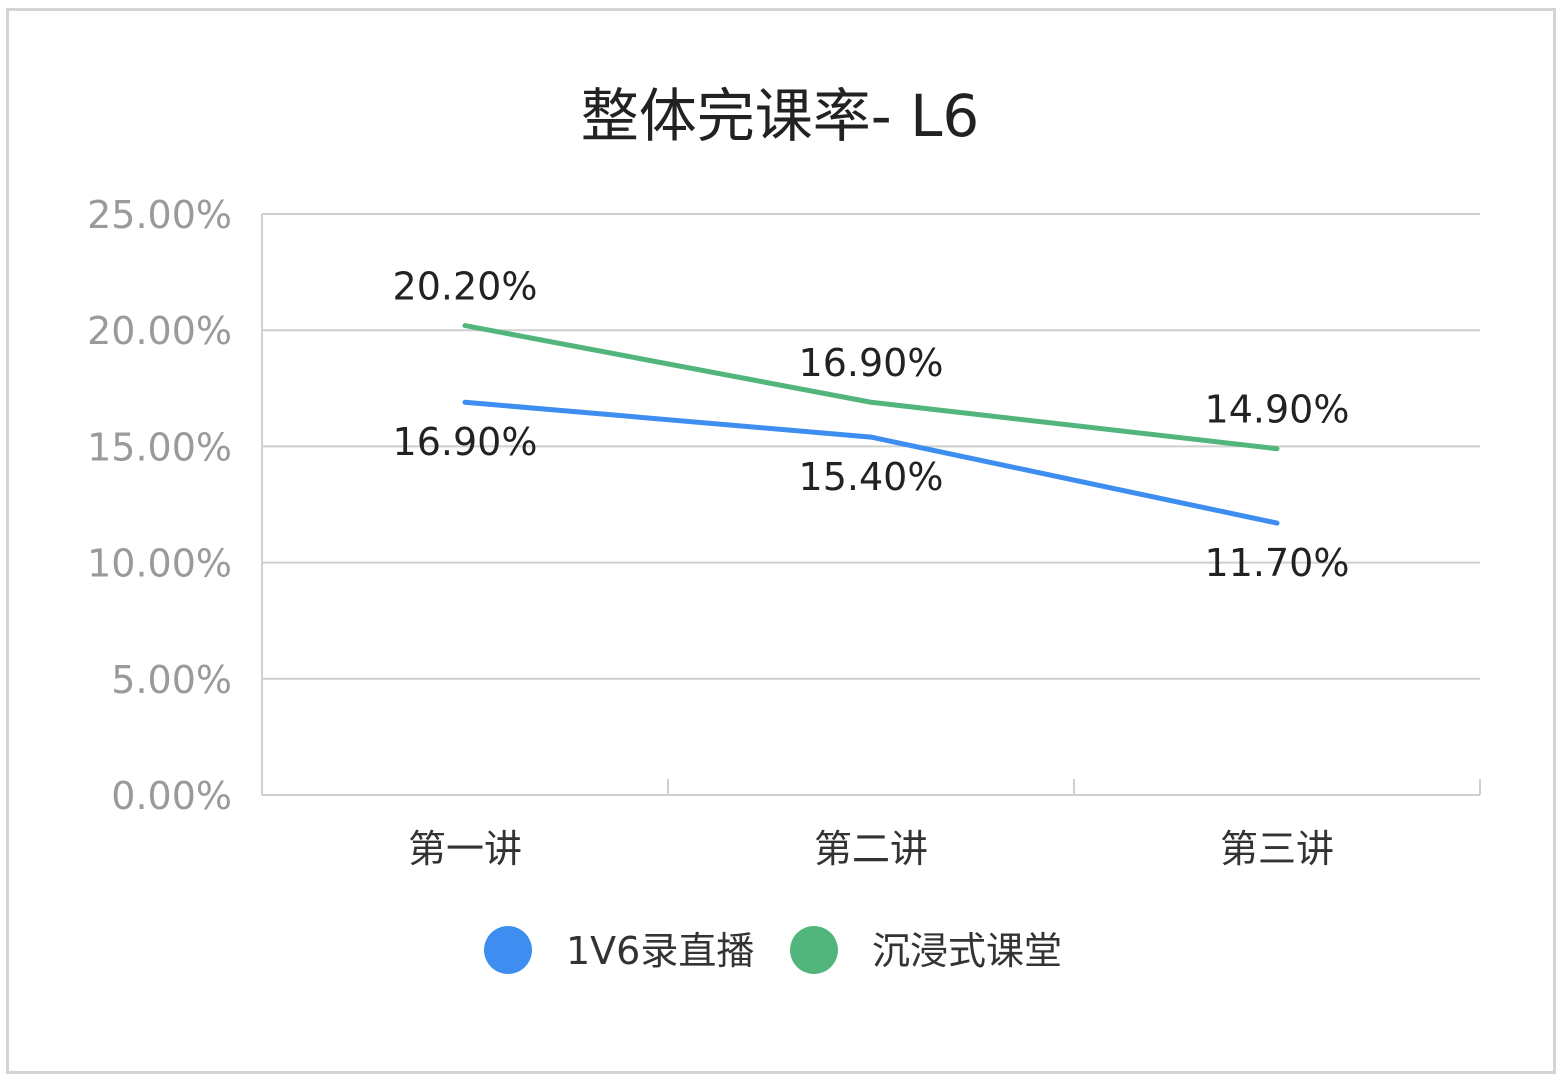  I want to click on y-tick-label: 20.00%, so click(159, 331).